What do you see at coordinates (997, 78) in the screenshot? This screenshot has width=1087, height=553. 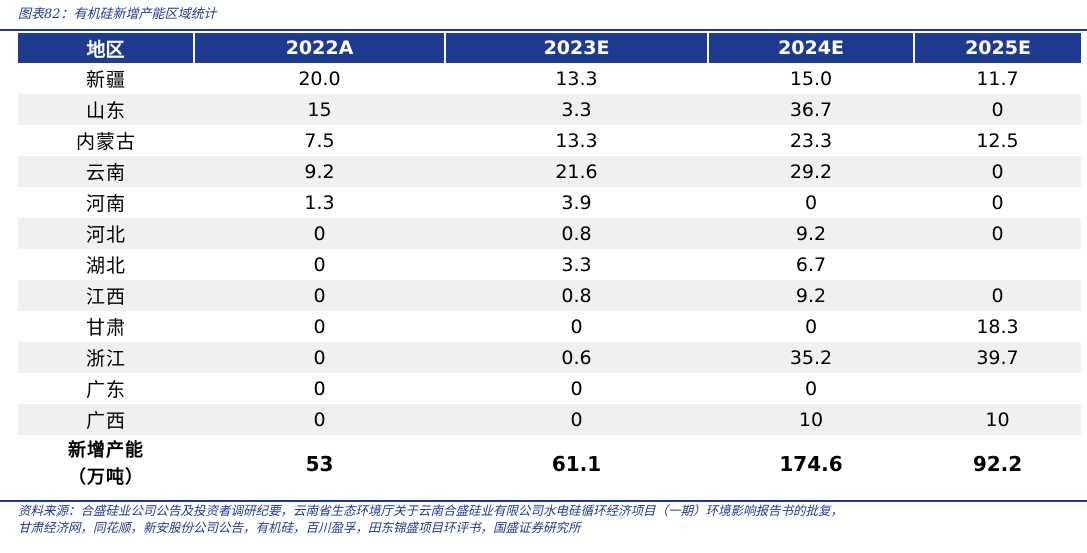 I see `value-cell: 11.7` at bounding box center [997, 78].